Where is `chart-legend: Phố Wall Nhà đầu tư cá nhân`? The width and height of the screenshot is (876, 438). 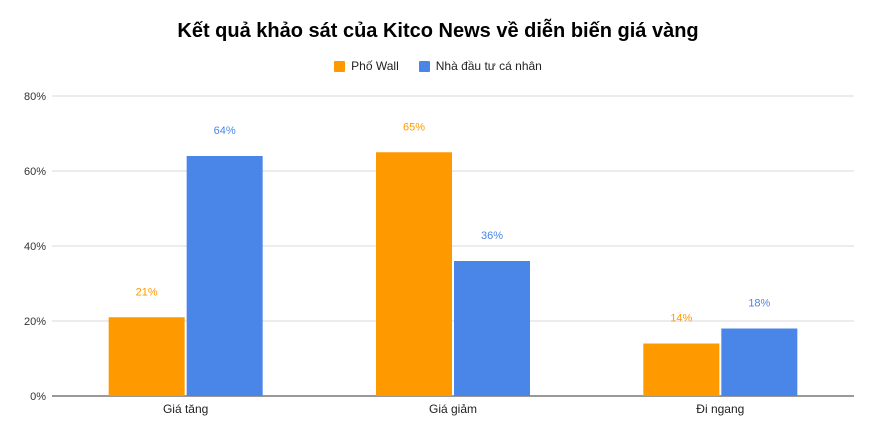 chart-legend: Phố Wall Nhà đầu tư cá nhân is located at coordinates (438, 66).